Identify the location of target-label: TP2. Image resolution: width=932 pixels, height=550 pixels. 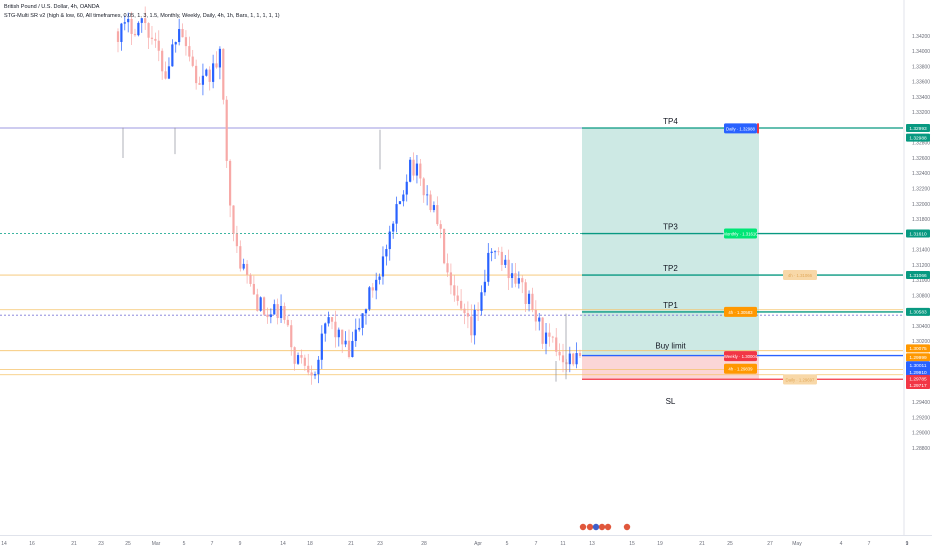
(670, 268).